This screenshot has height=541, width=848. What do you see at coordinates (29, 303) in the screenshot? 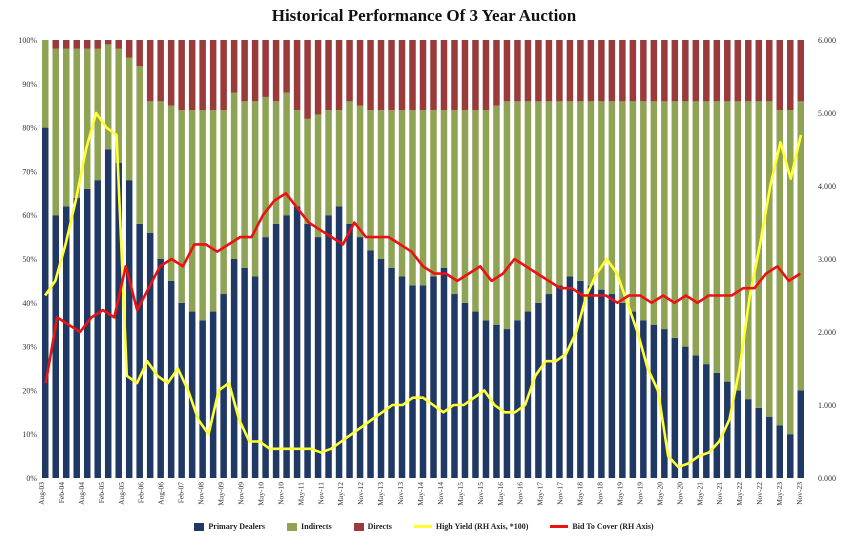
I see `left-tick-label: 40%` at bounding box center [29, 303].